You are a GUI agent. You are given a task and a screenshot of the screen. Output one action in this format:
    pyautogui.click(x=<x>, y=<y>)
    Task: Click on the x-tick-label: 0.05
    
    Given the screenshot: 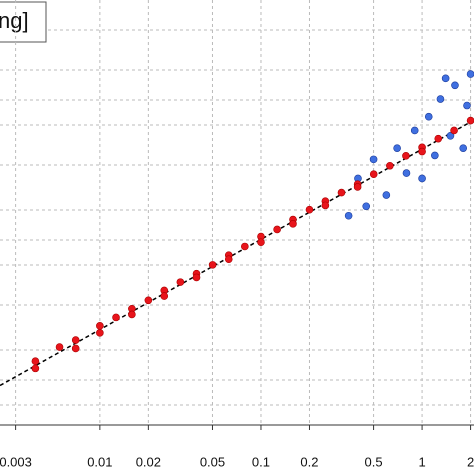 What is the action you would take?
    pyautogui.click(x=212, y=461)
    